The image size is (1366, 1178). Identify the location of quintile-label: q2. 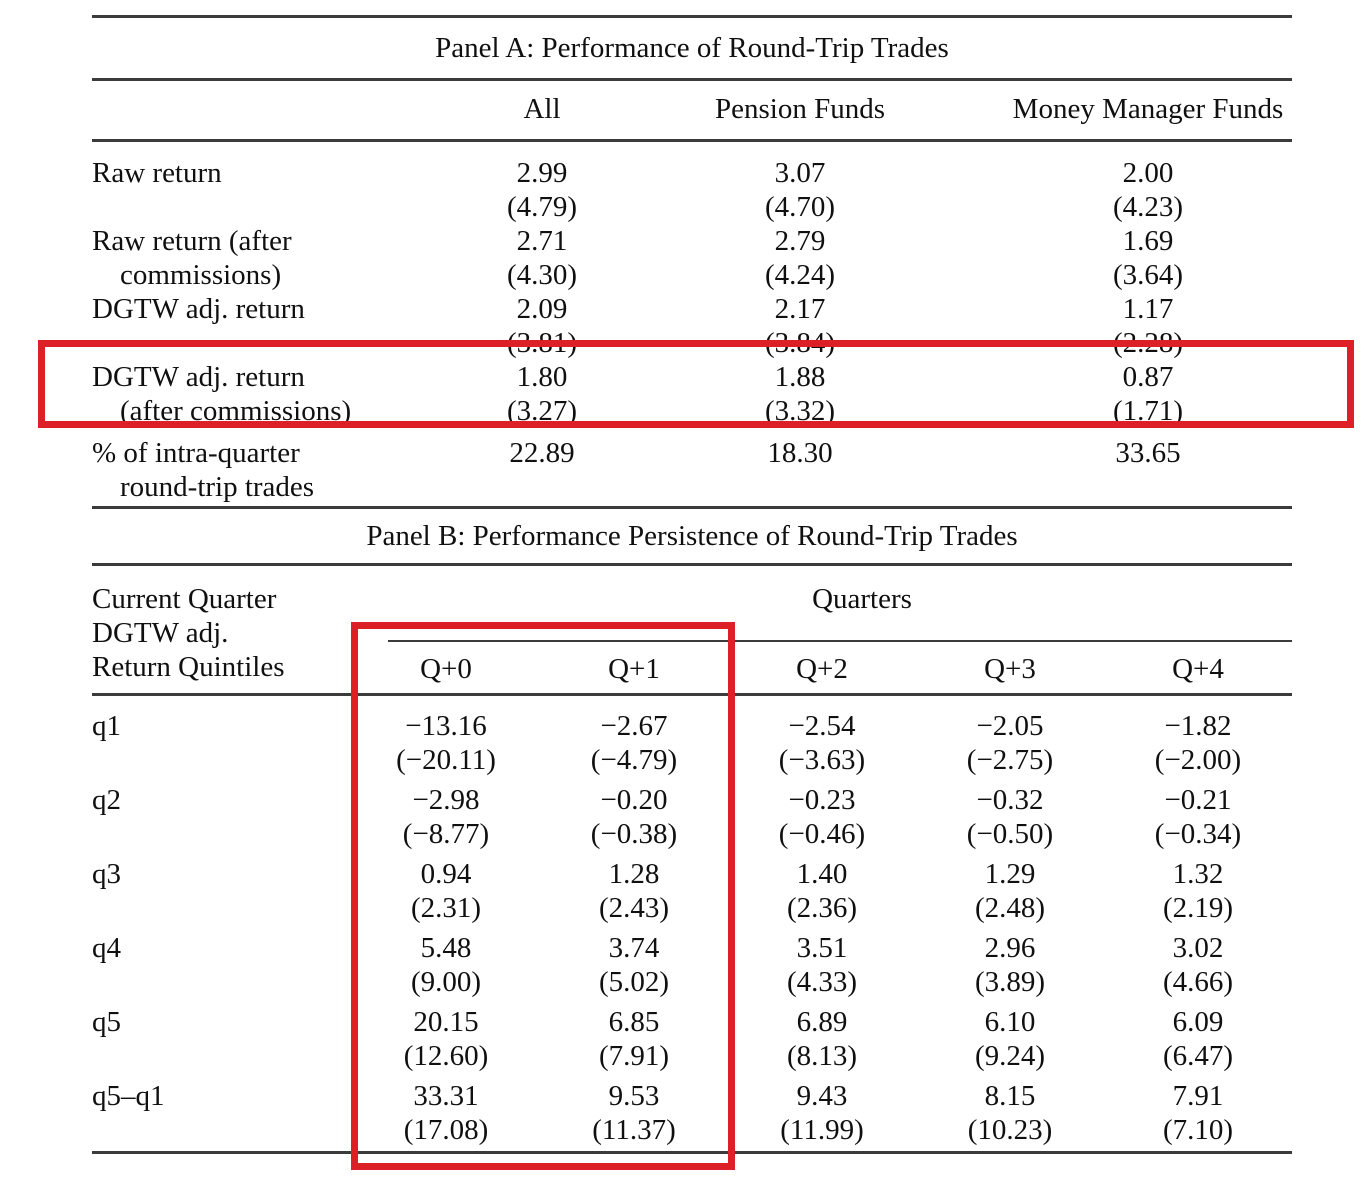
(222, 814).